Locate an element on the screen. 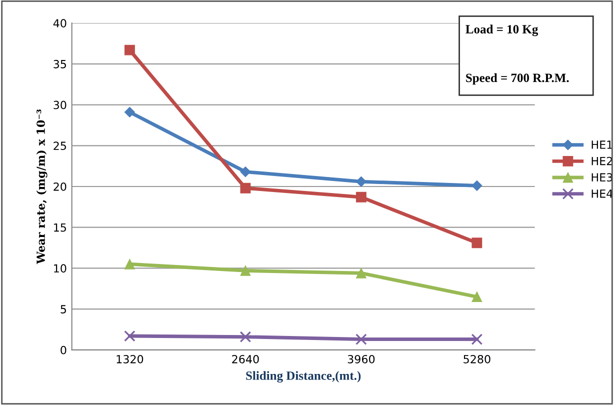 This screenshot has height=405, width=614. legend-label: HE2 is located at coordinates (602, 161).